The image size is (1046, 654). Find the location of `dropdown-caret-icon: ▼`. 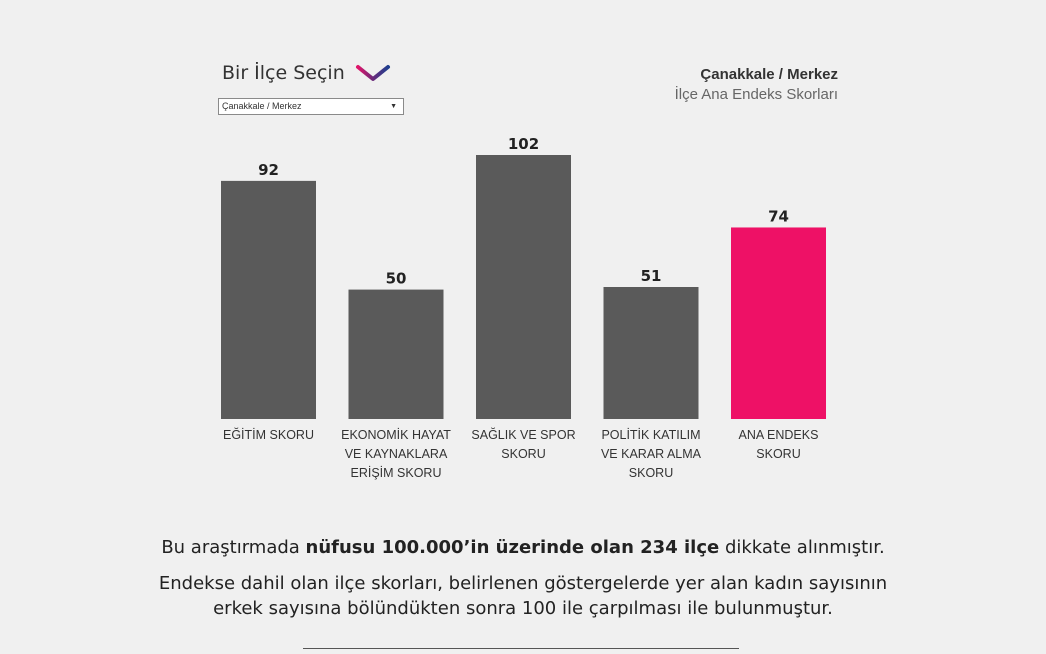

dropdown-caret-icon: ▼ is located at coordinates (393, 106).